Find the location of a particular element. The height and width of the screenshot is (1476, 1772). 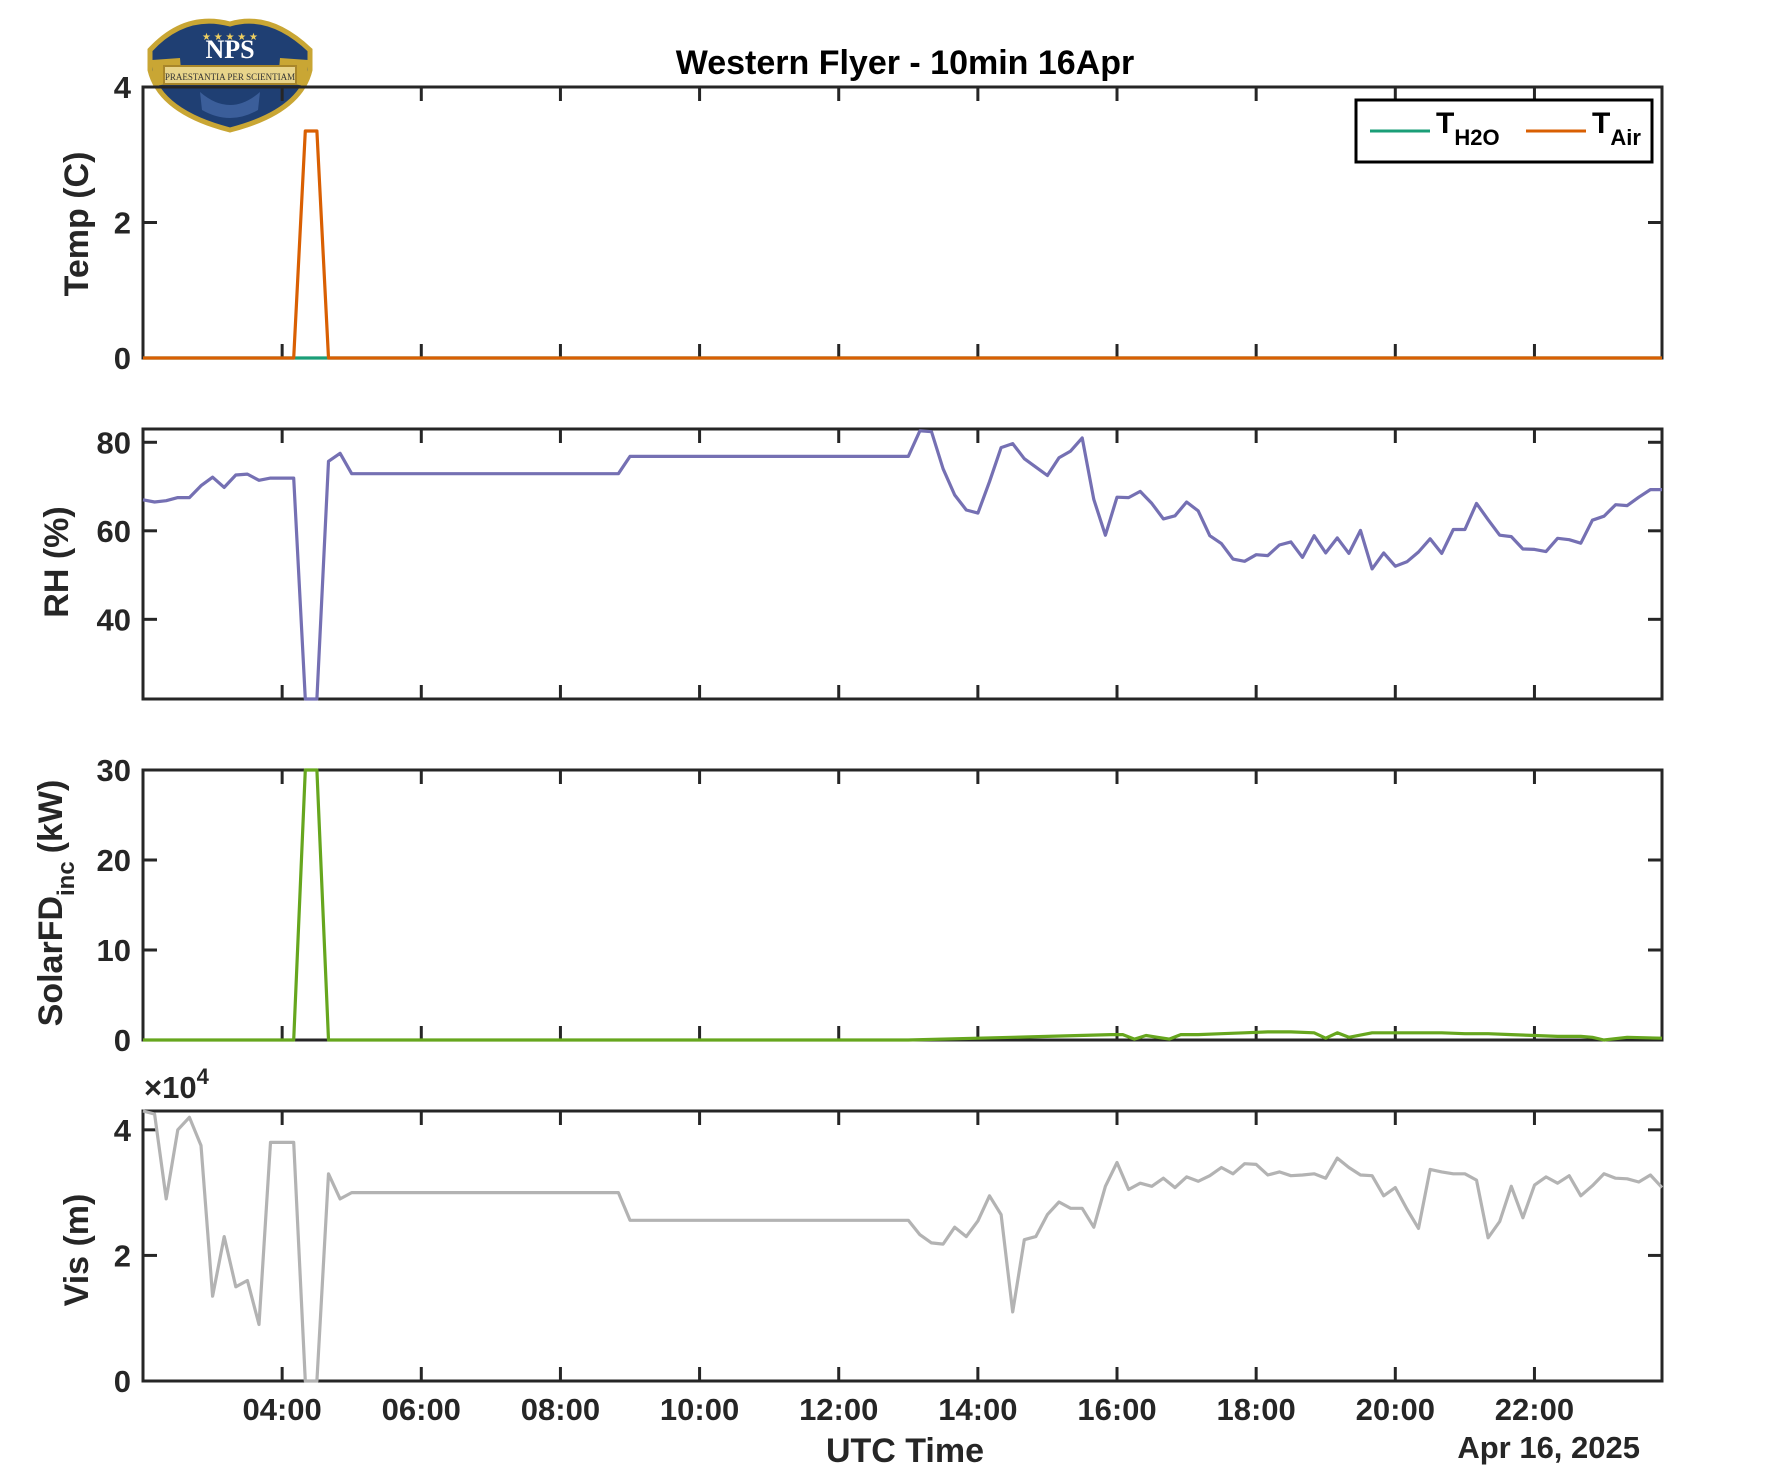

solar-ytick-label: 10 is located at coordinates (114, 950).